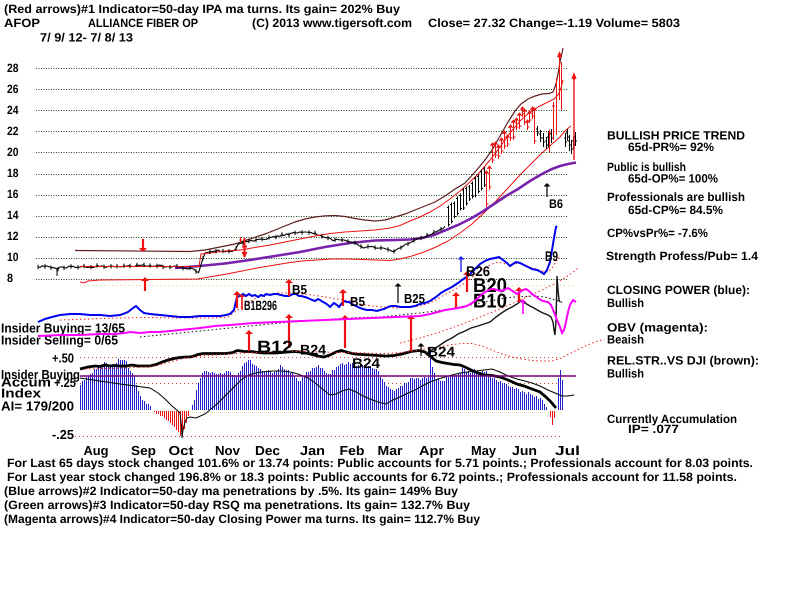  Describe the element at coordinates (524, 450) in the screenshot. I see `svg-text: Jun` at that location.